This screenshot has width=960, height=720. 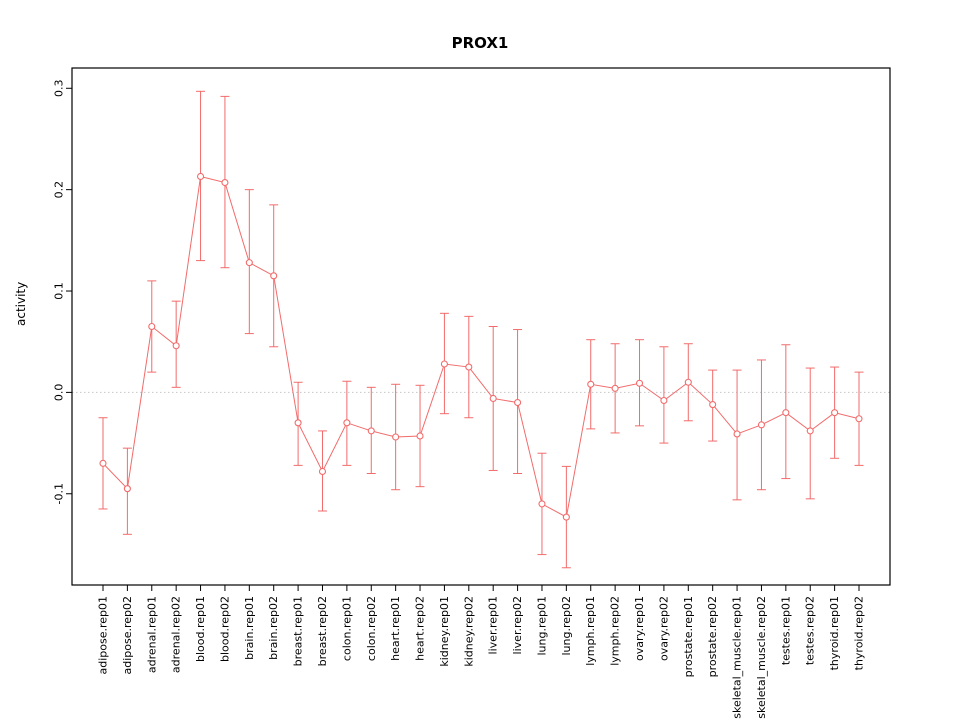 What do you see at coordinates (541, 626) in the screenshot?
I see `x-tick-label: lung.rep01` at bounding box center [541, 626].